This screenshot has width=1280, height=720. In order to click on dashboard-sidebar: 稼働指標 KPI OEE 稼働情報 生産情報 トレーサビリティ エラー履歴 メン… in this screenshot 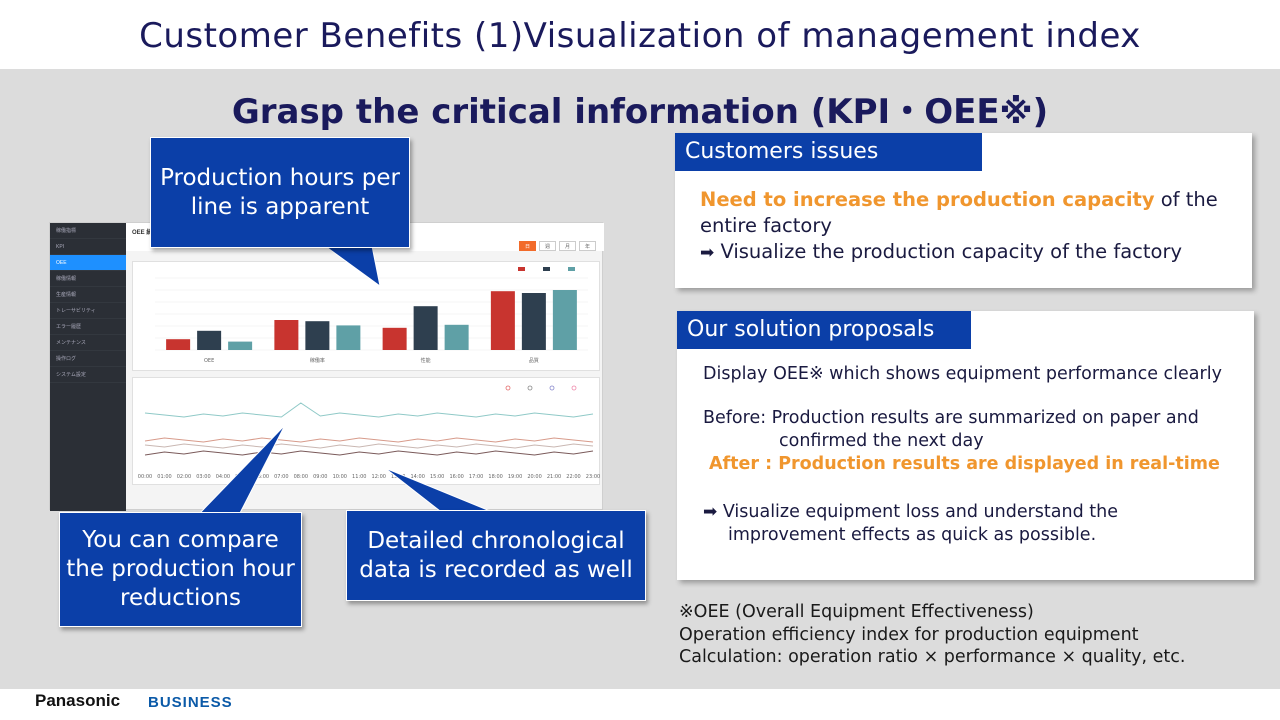, I will do `click(88, 367)`.